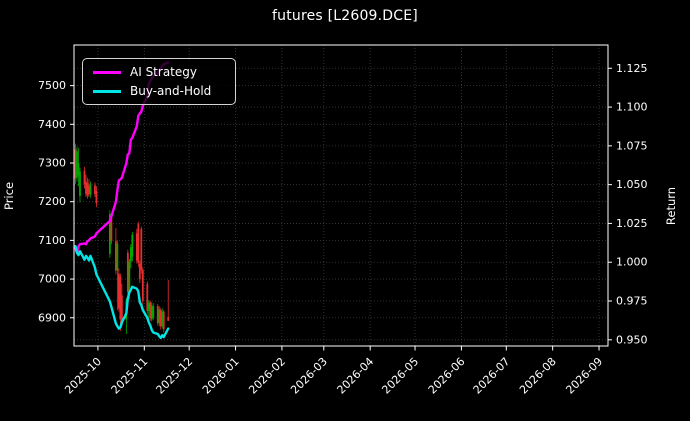  I want to click on legend-item: Buy-and-Hold, so click(159, 91).